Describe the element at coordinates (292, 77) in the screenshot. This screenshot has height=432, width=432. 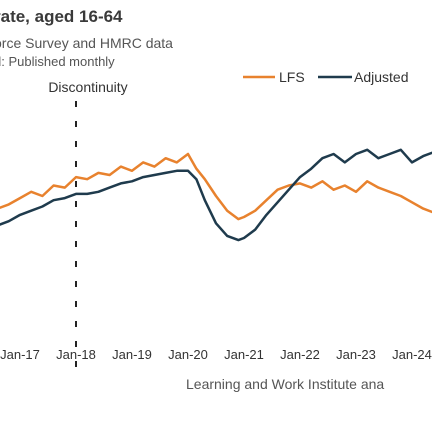
I see `legend-label-lfs: LFS` at that location.